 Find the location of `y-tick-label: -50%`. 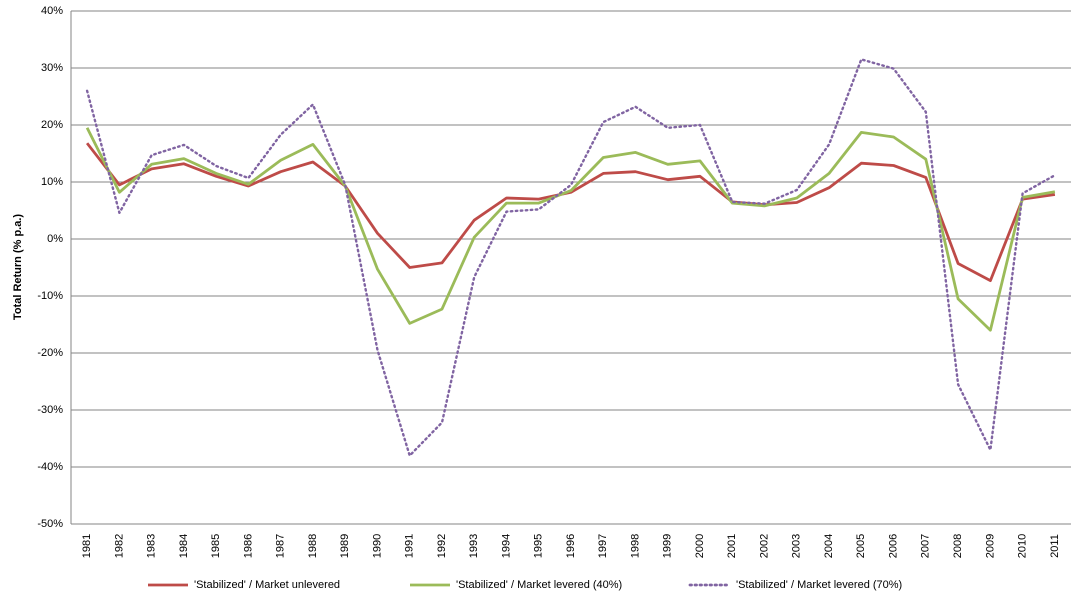

y-tick-label: -50% is located at coordinates (50, 524).